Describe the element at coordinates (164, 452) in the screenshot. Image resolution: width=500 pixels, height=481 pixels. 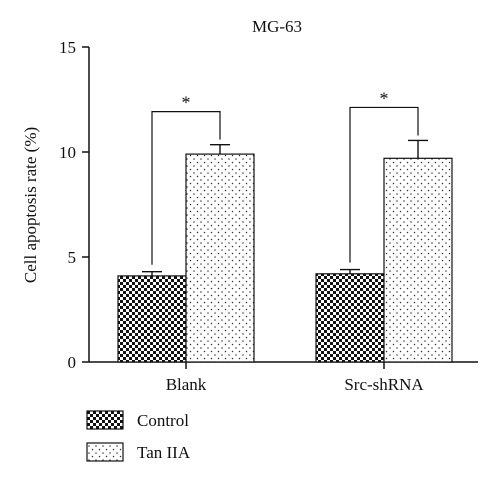
I see `legend-label: Tan IIA` at that location.